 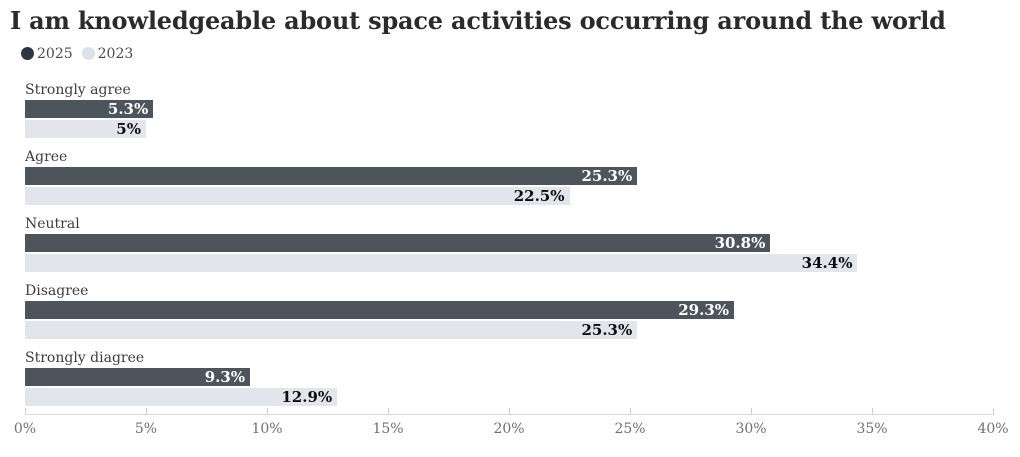 I want to click on legend: 2025 2023, so click(x=520, y=53).